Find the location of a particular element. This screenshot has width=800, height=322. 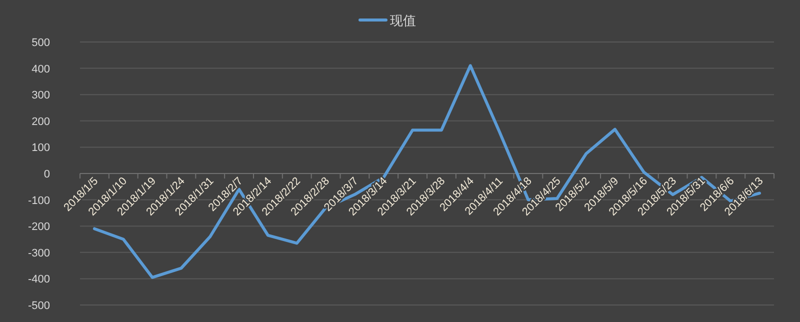

y-tick-label: -300 is located at coordinates (39, 253).